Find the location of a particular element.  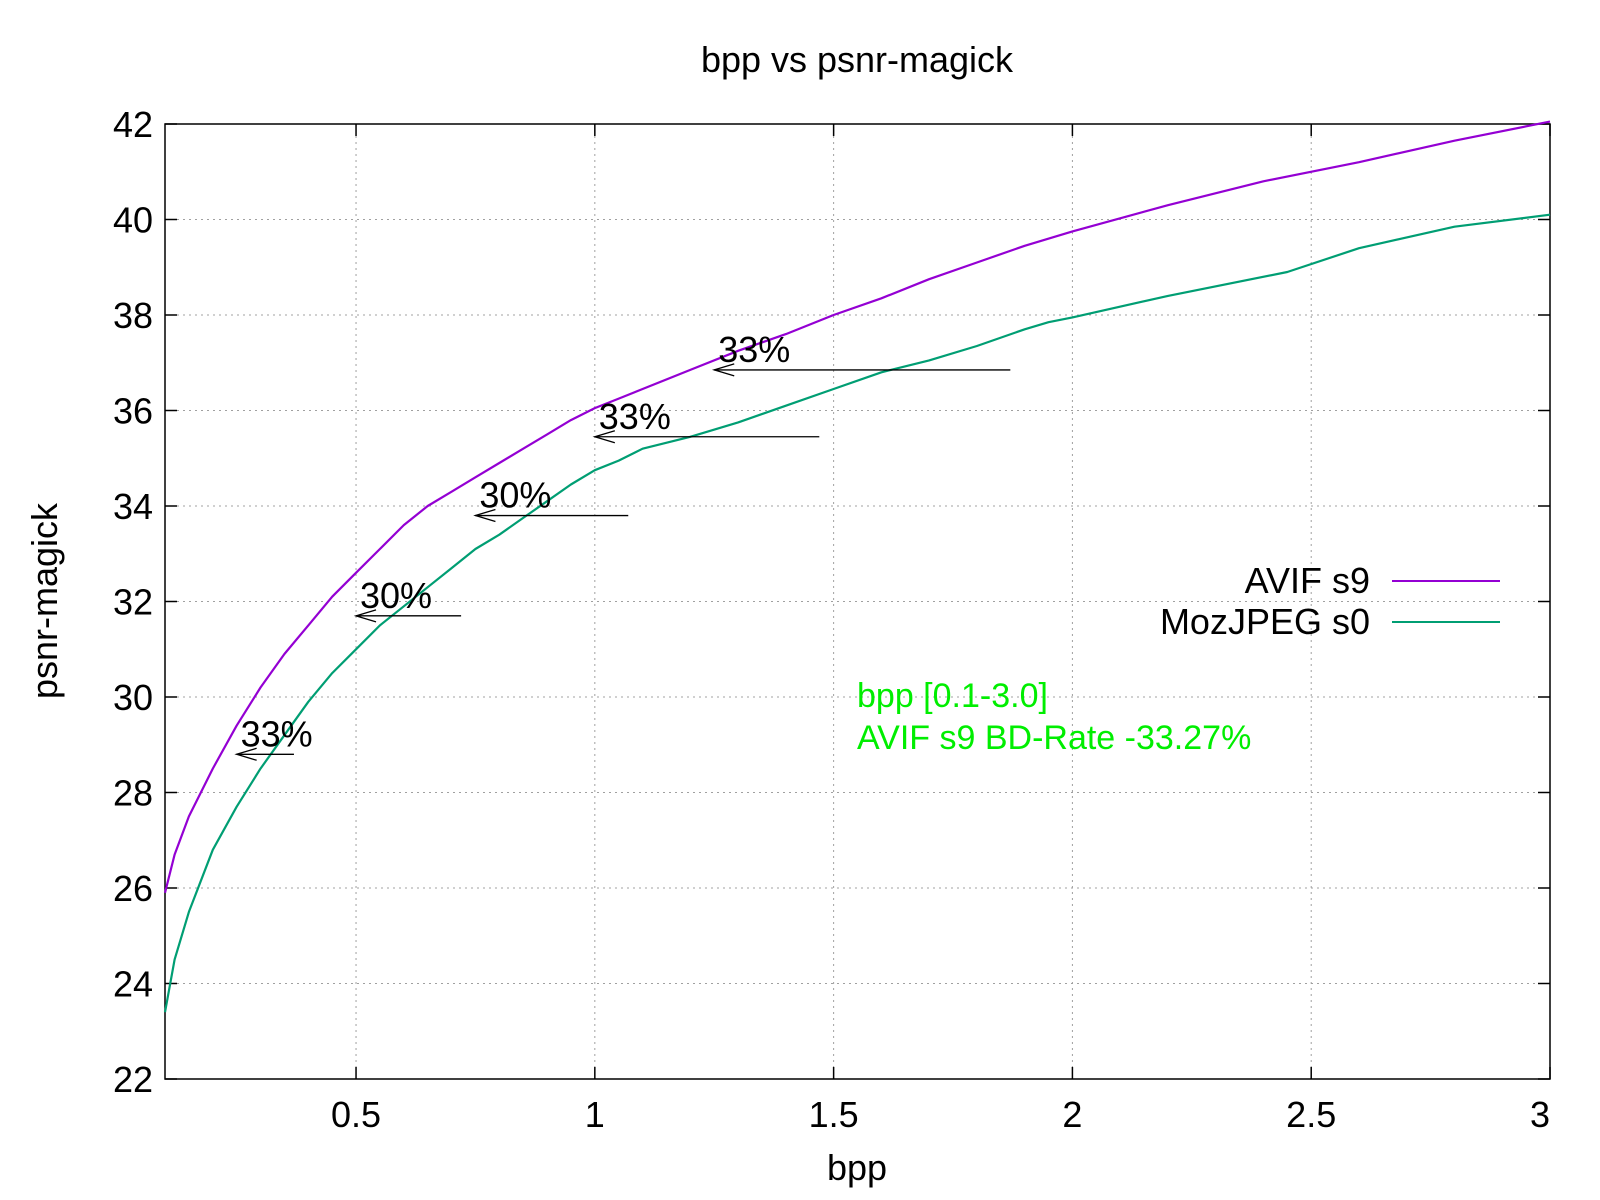

x-tick-label: 0.5 is located at coordinates (356, 1114).